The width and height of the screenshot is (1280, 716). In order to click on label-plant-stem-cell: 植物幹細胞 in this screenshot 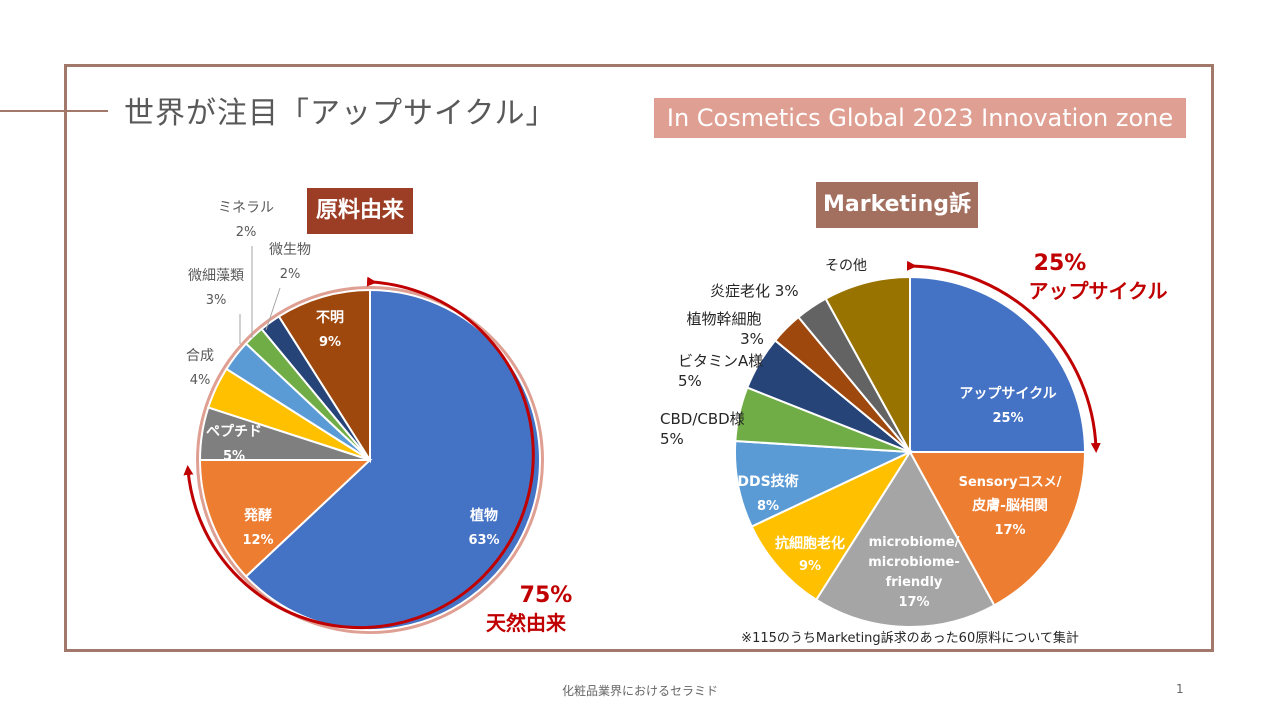, I will do `click(723, 319)`.